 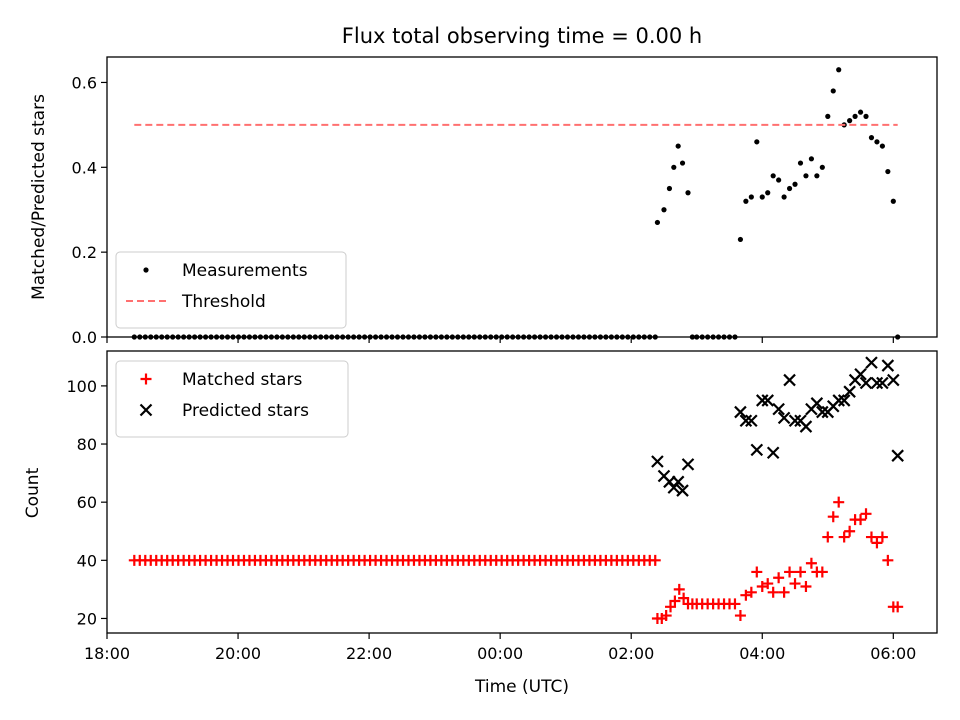 What do you see at coordinates (33, 492) in the screenshot?
I see `bottom-y-axis-label: Count` at bounding box center [33, 492].